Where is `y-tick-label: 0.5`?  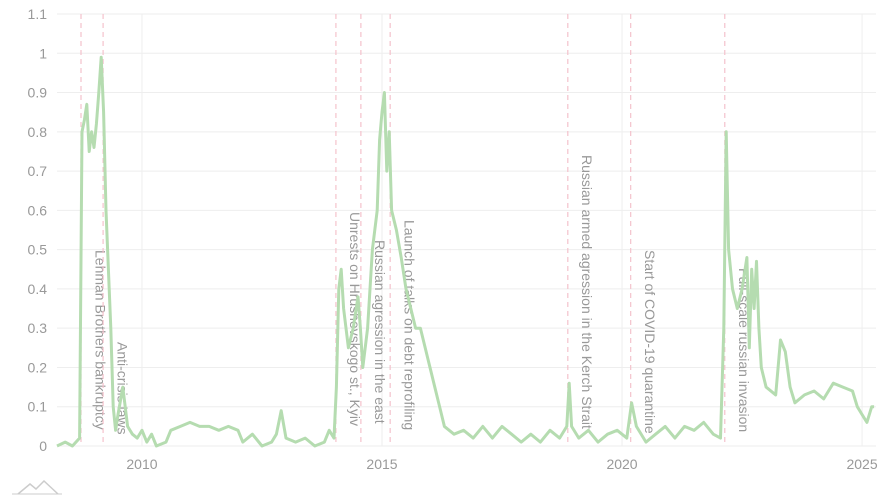 y-tick-label: 0.5 is located at coordinates (38, 250).